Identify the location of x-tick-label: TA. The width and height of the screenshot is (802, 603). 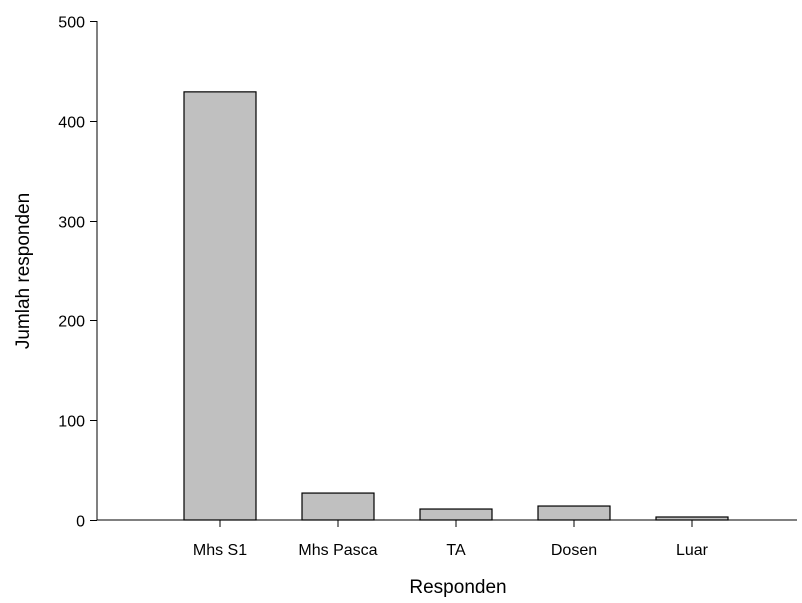
(456, 550).